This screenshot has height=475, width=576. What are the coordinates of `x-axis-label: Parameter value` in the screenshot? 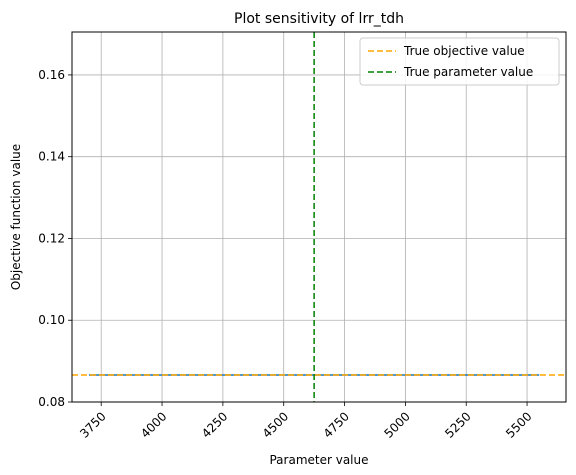 It's located at (318, 460).